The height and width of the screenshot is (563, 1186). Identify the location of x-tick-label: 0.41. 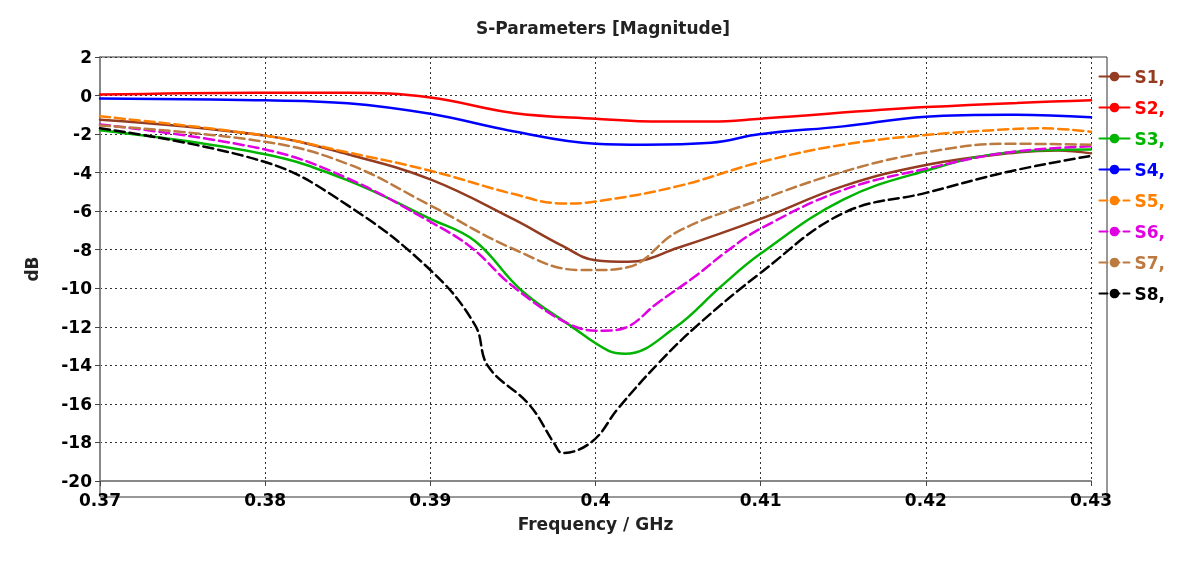
(760, 499).